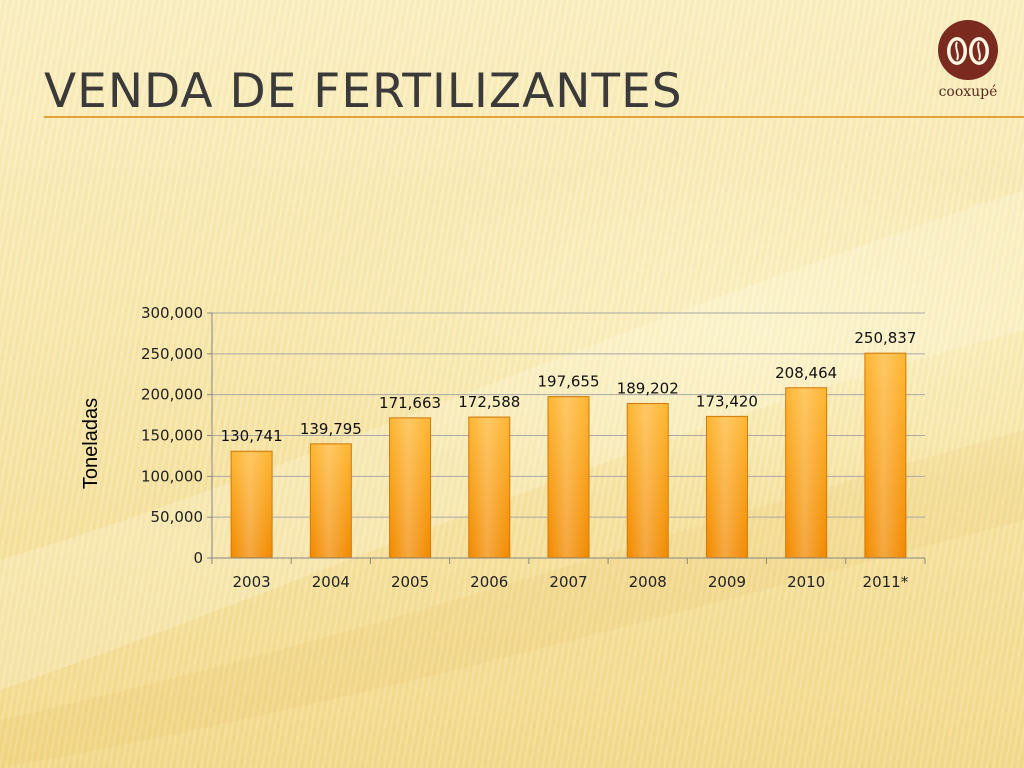 This screenshot has width=1024, height=768. Describe the element at coordinates (91, 443) in the screenshot. I see `y-axis-title: Toneladas` at that location.